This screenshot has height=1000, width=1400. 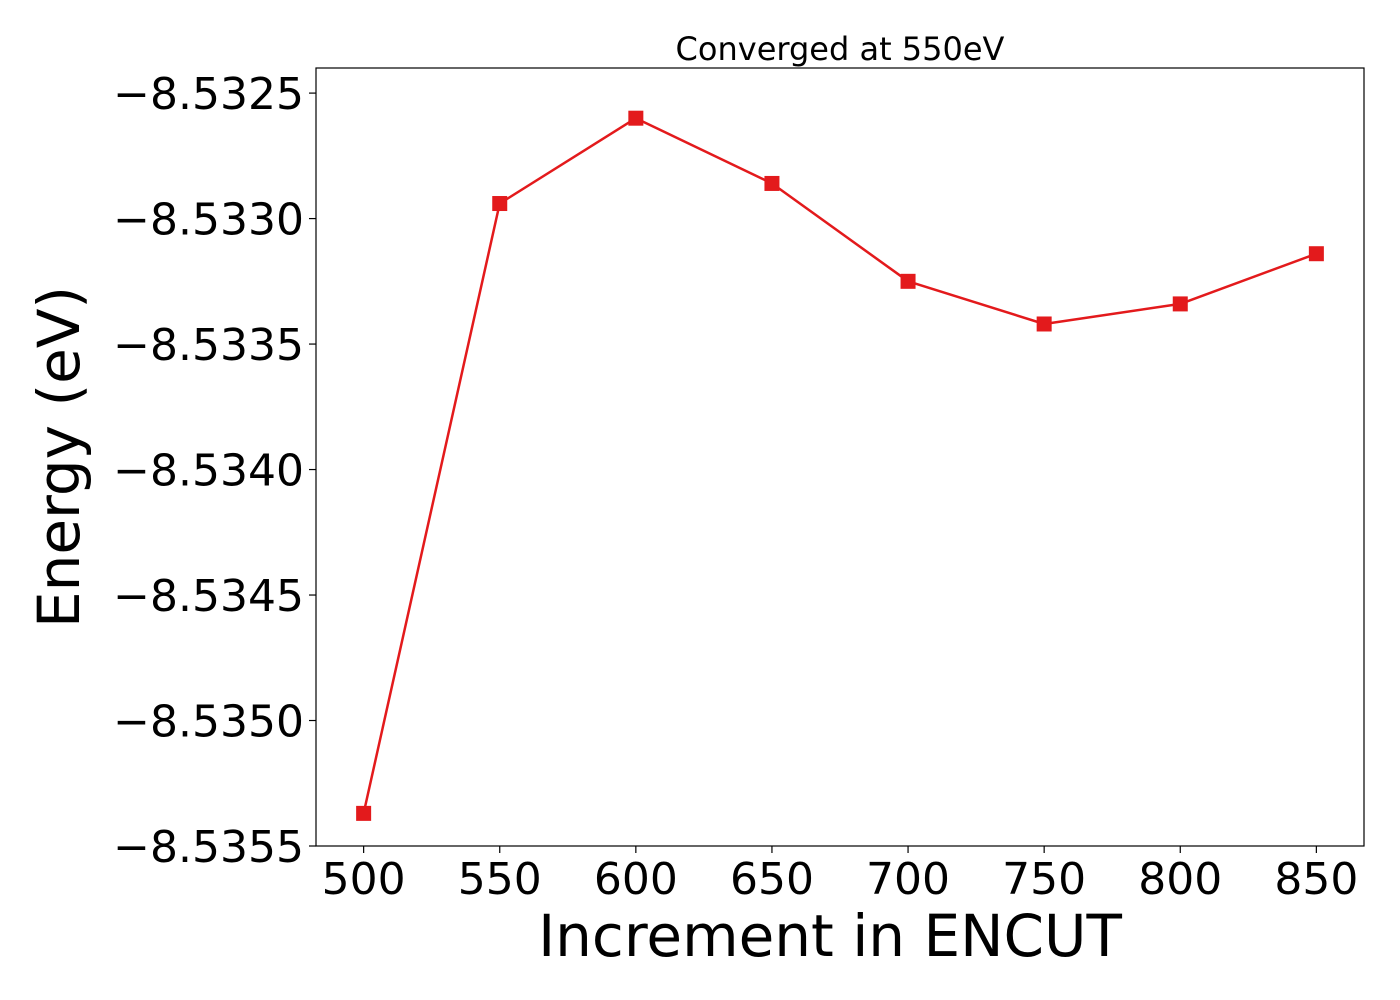 I want to click on x-tick-label: 650, so click(x=772, y=879).